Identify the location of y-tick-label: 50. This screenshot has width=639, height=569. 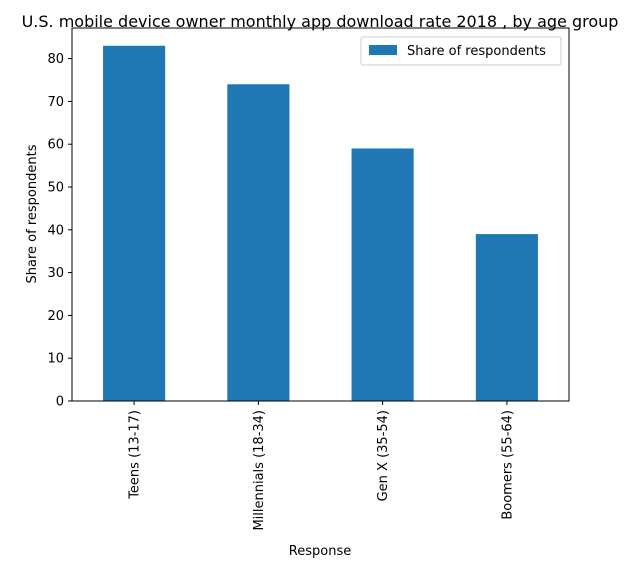
(55, 188).